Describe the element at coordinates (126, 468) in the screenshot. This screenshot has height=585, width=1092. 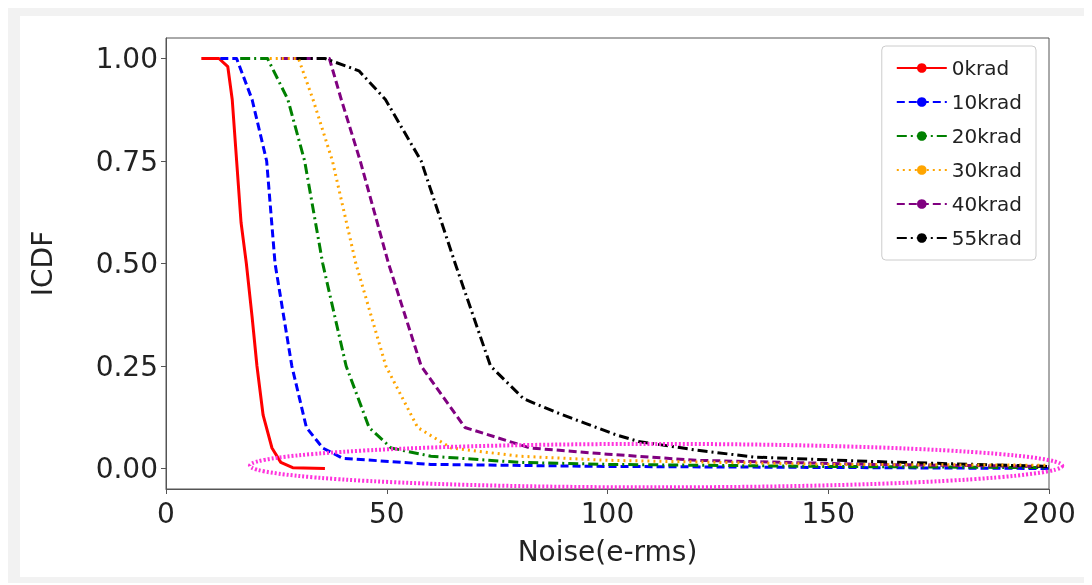
I see `y-tick-label: 0.00` at that location.